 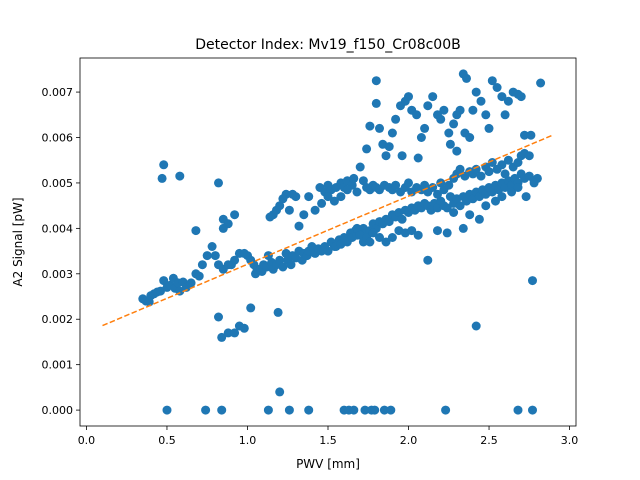 I want to click on y-tick-label: 0.004, so click(x=58, y=228).